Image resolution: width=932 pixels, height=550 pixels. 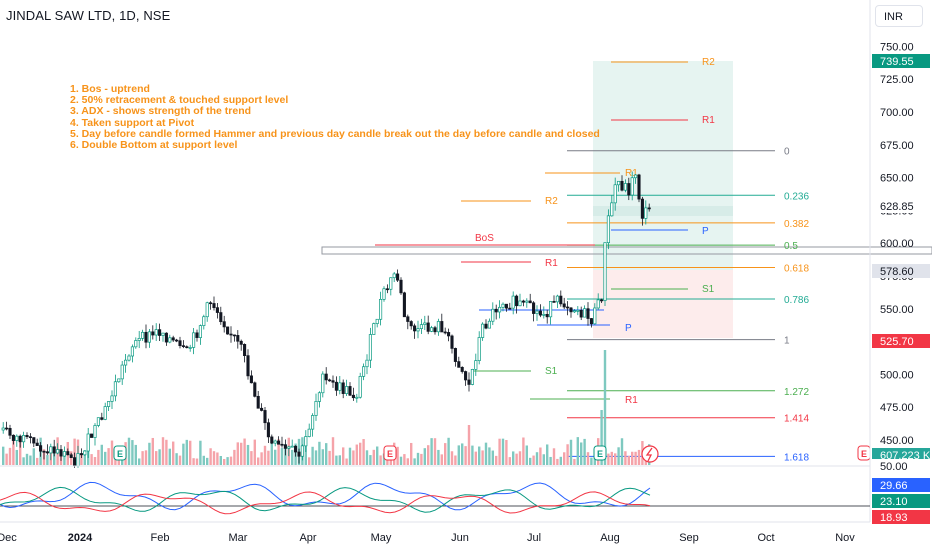 What do you see at coordinates (88, 15) in the screenshot?
I see `symbol-title: JINDAL SAW LTD, 1D, NSE` at bounding box center [88, 15].